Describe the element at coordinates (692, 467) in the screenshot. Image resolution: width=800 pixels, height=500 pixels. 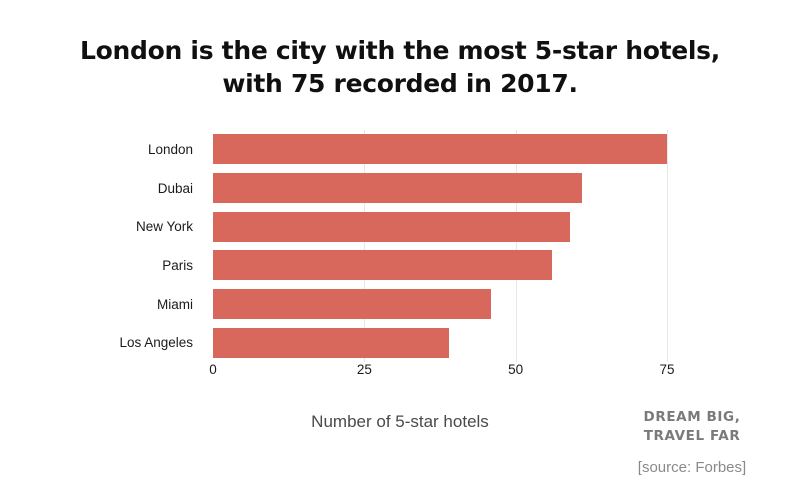
I see `source-note: [source: Forbes]` at that location.